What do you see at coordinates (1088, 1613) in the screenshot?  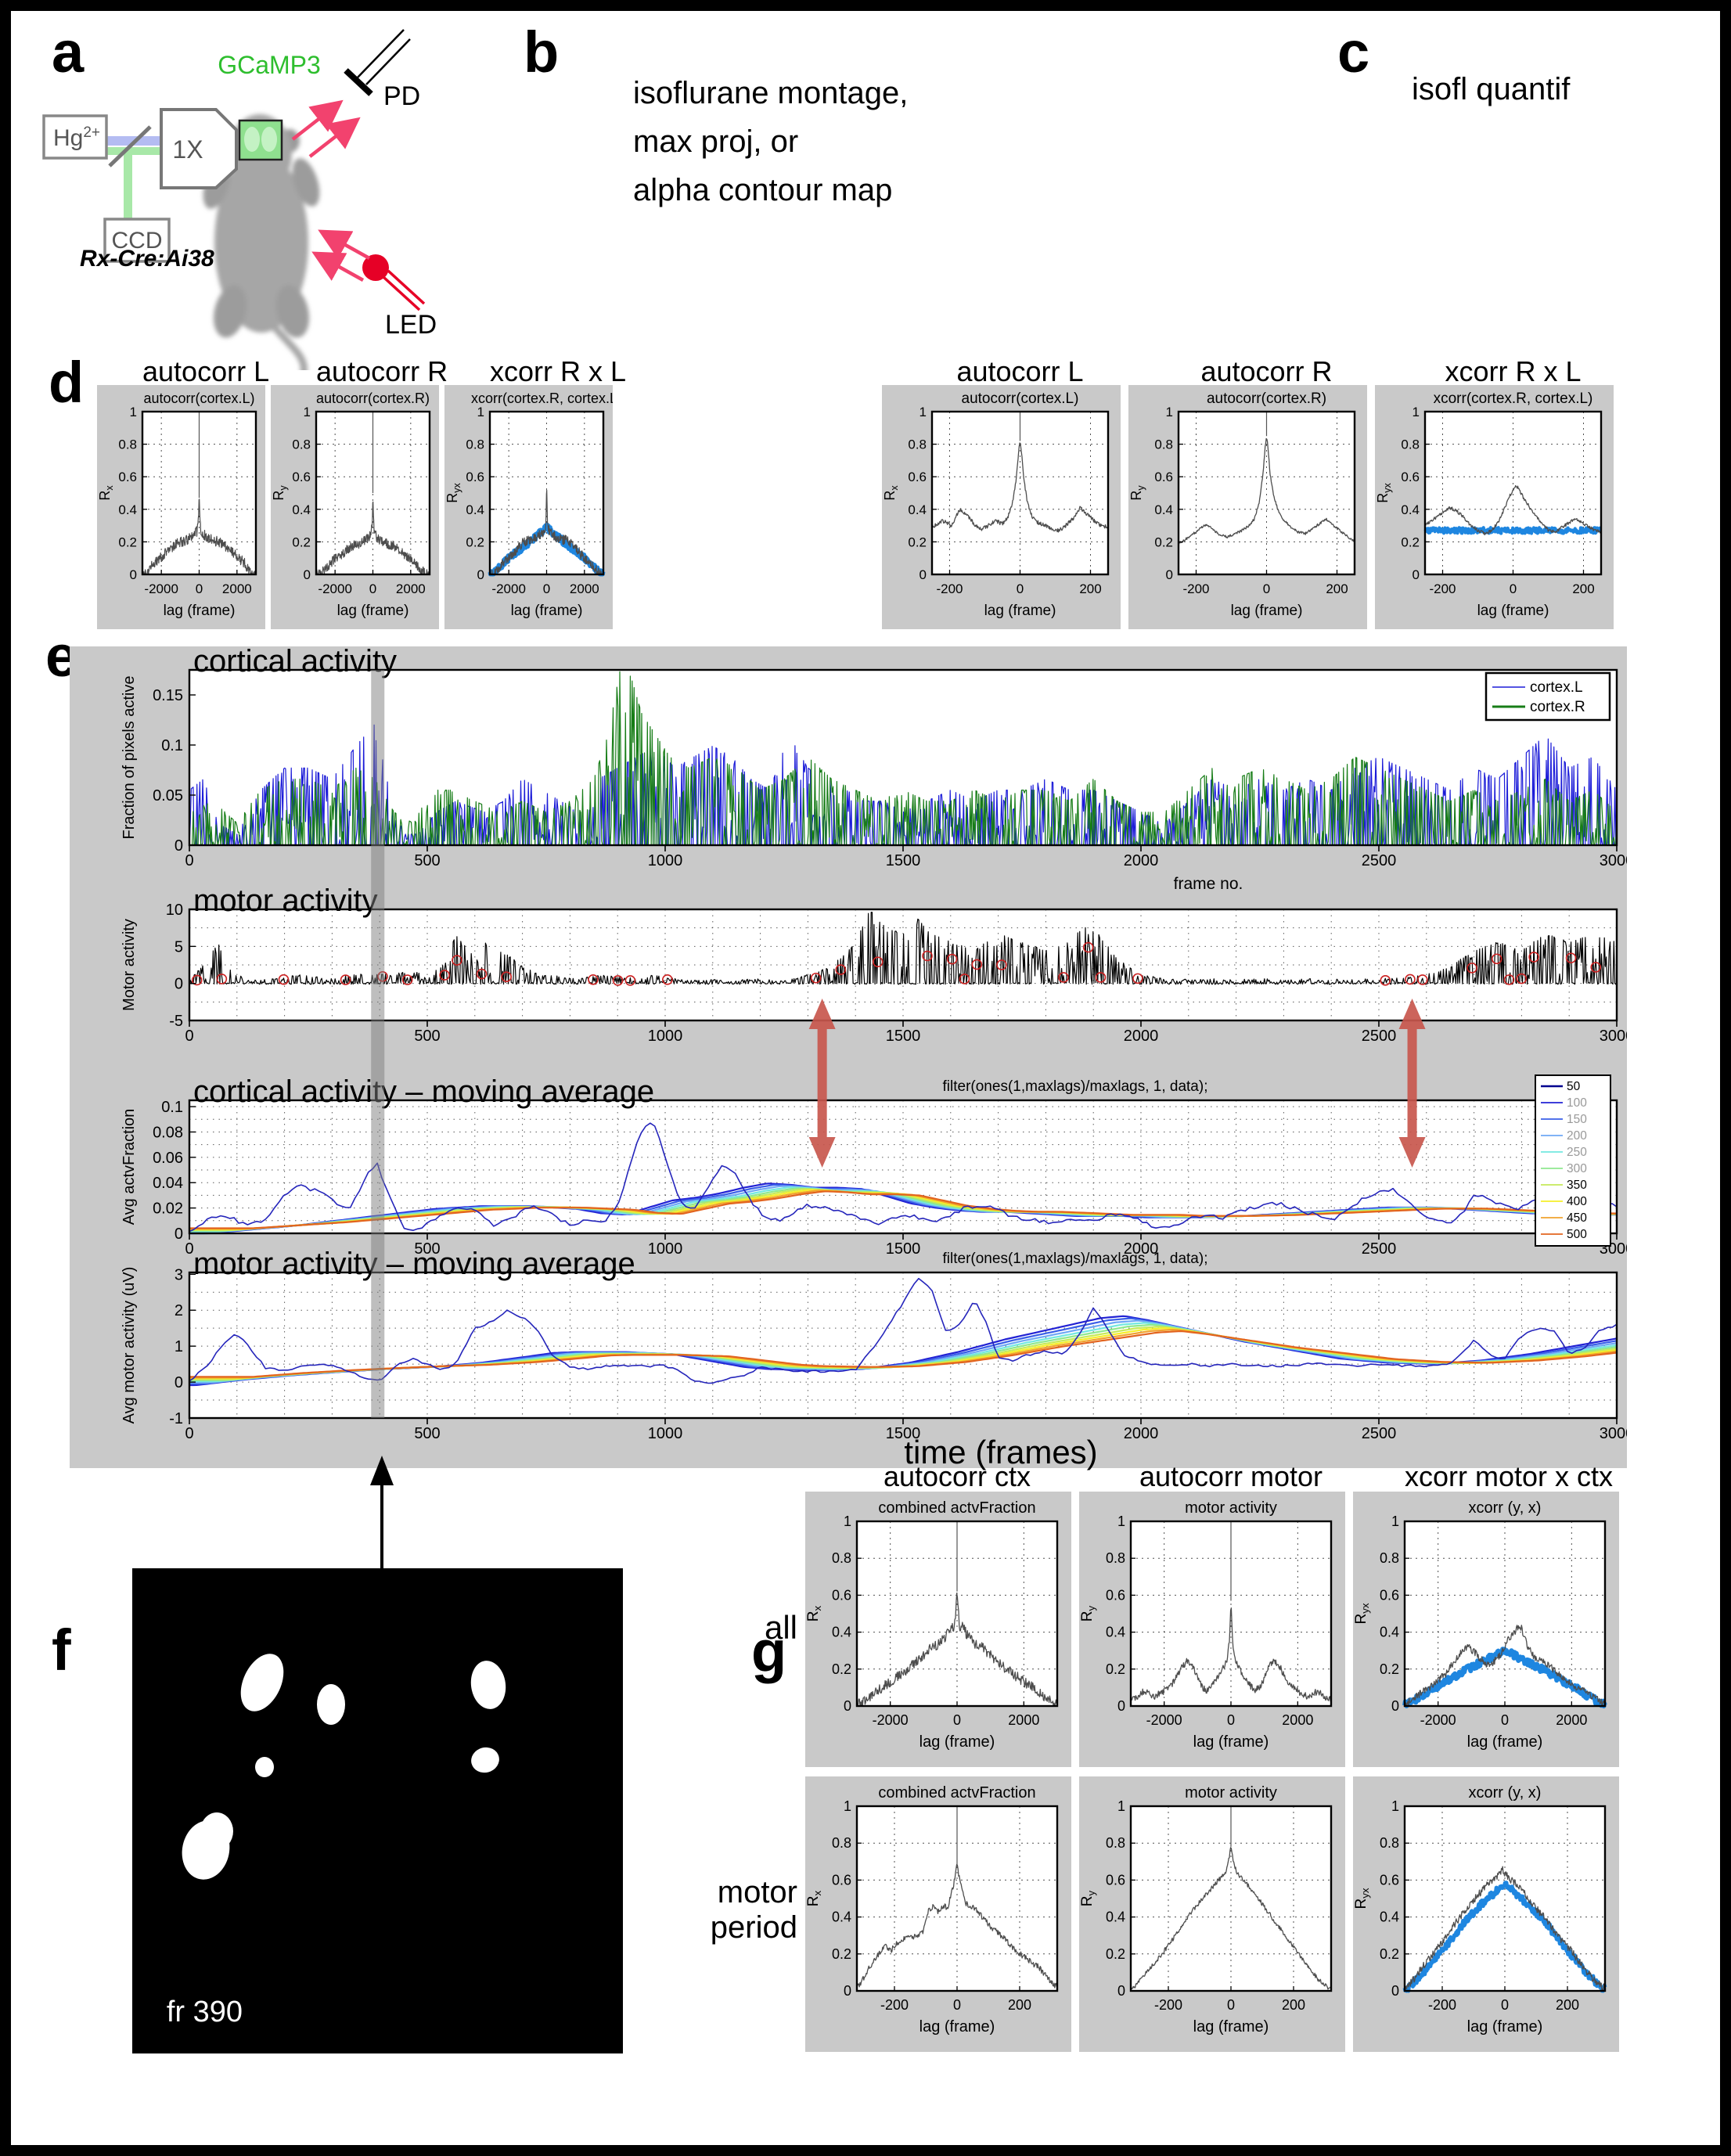 I see `svg-text: Ry` at bounding box center [1088, 1613].